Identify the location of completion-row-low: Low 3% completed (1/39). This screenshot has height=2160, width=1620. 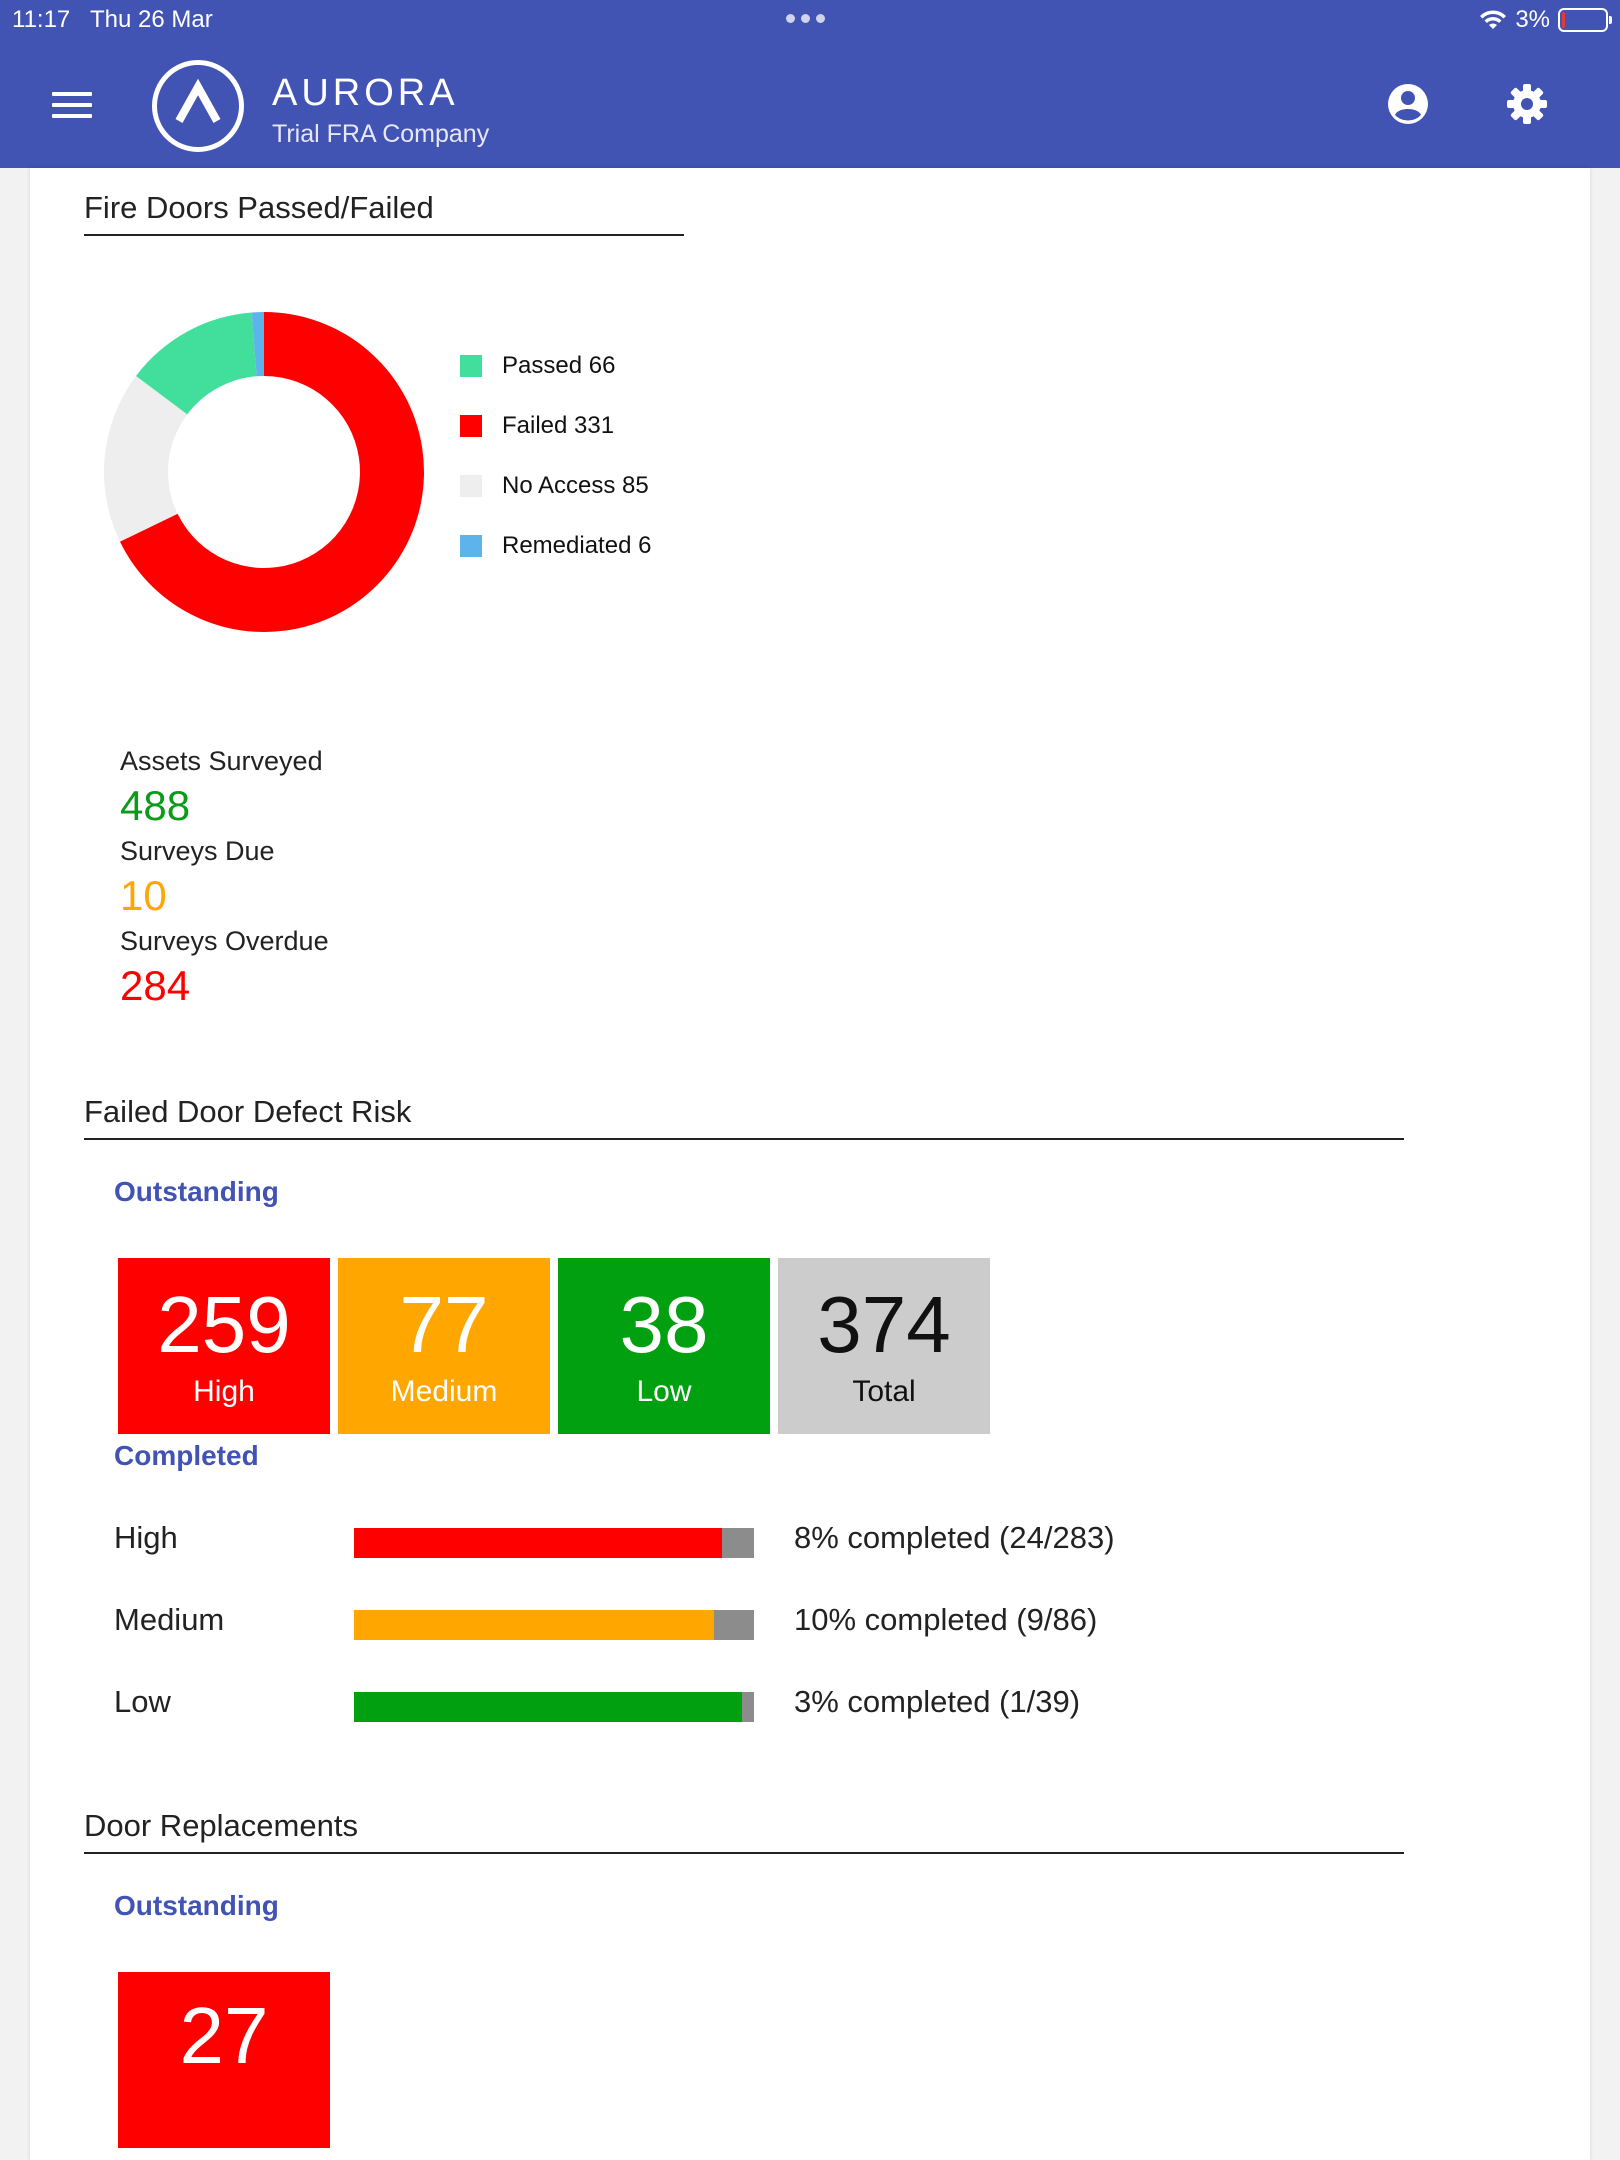
(714, 1704).